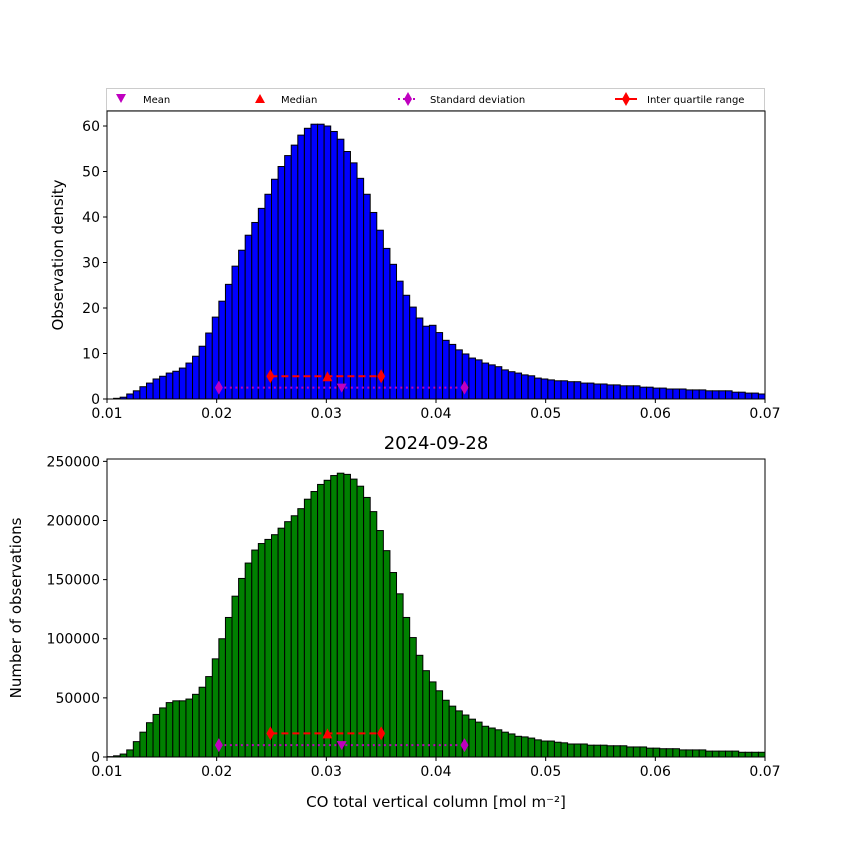 This screenshot has height=854, width=850. Describe the element at coordinates (16, 607) in the screenshot. I see `y-axis-label-count: Number of observations` at that location.